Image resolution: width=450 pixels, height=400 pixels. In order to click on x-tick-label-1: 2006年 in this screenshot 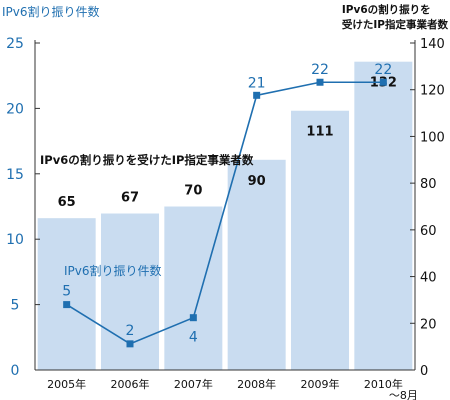, I will do `click(130, 384)`.